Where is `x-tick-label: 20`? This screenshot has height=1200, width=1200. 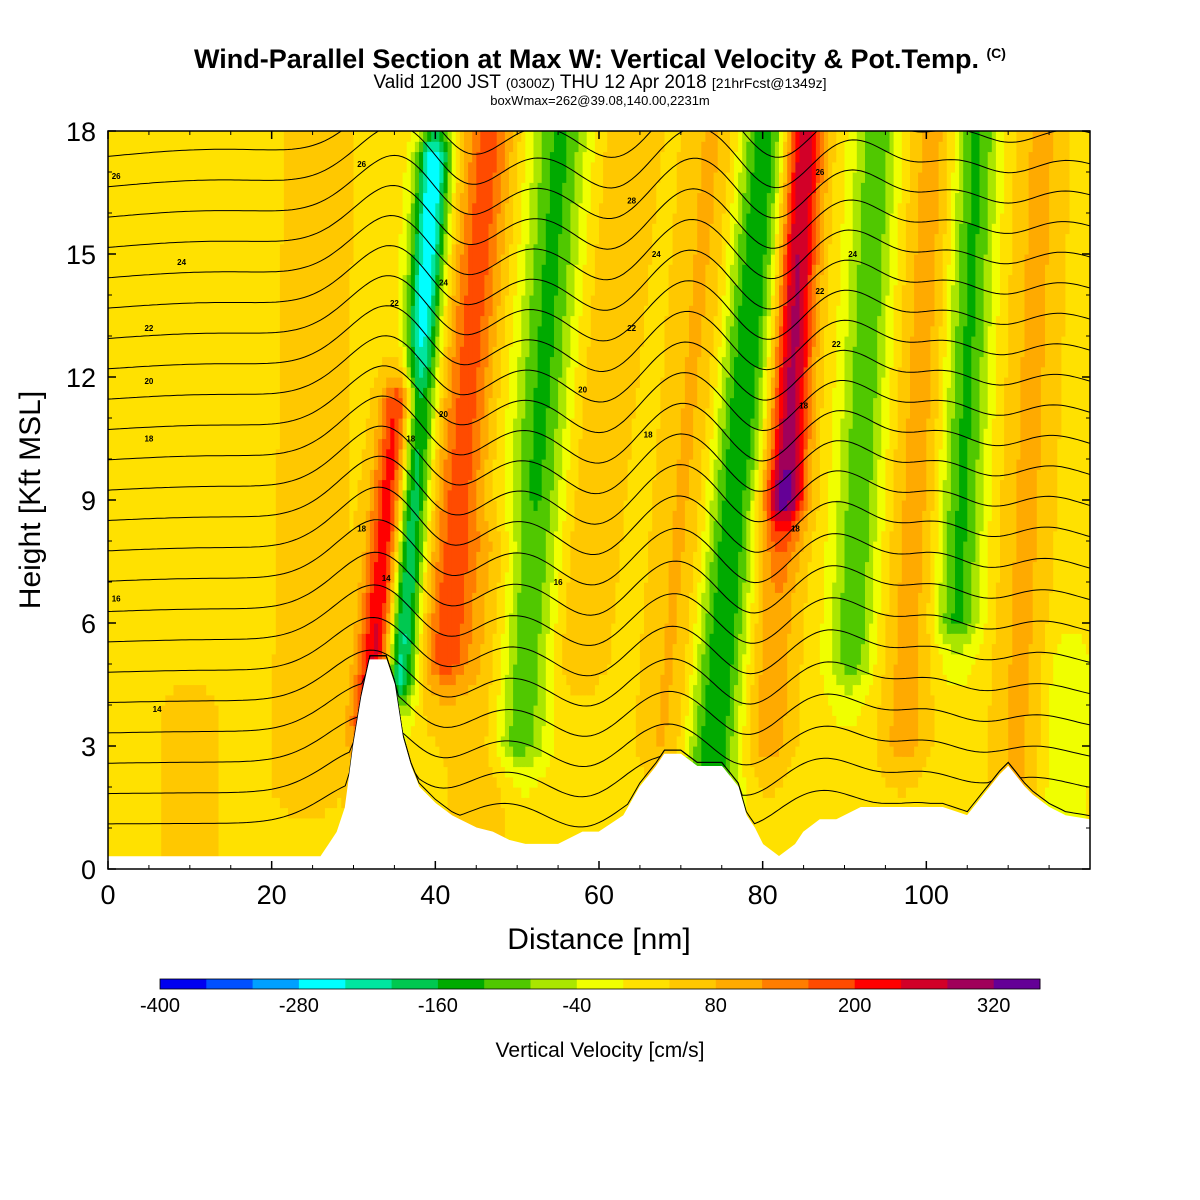 x-tick-label: 20 is located at coordinates (272, 895).